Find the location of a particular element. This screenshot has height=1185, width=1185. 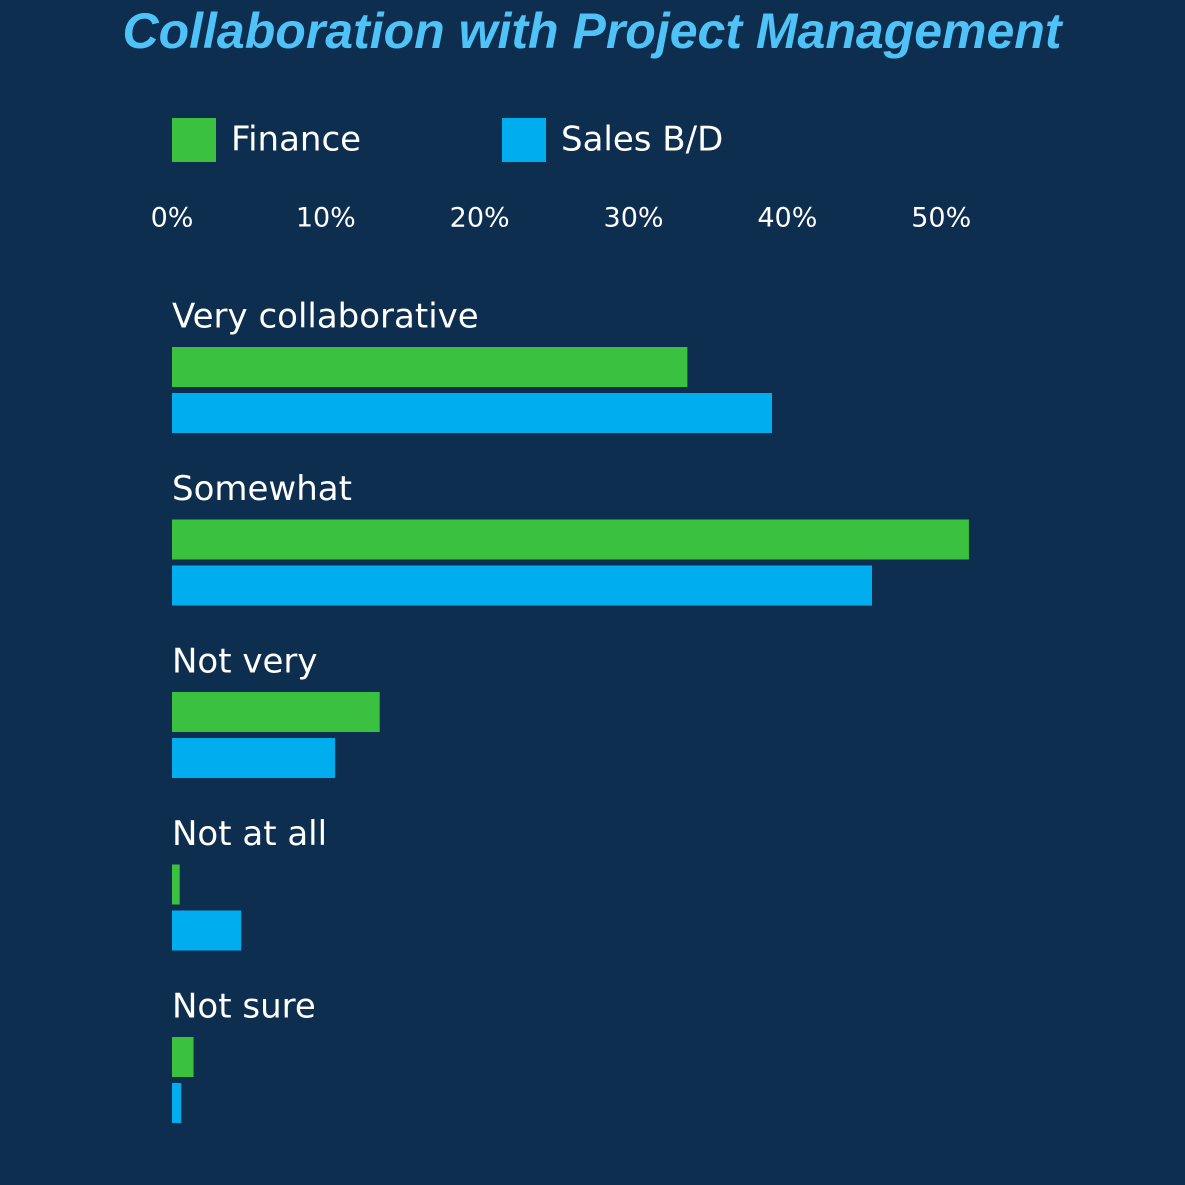

x-tick-label: 30% is located at coordinates (634, 218).